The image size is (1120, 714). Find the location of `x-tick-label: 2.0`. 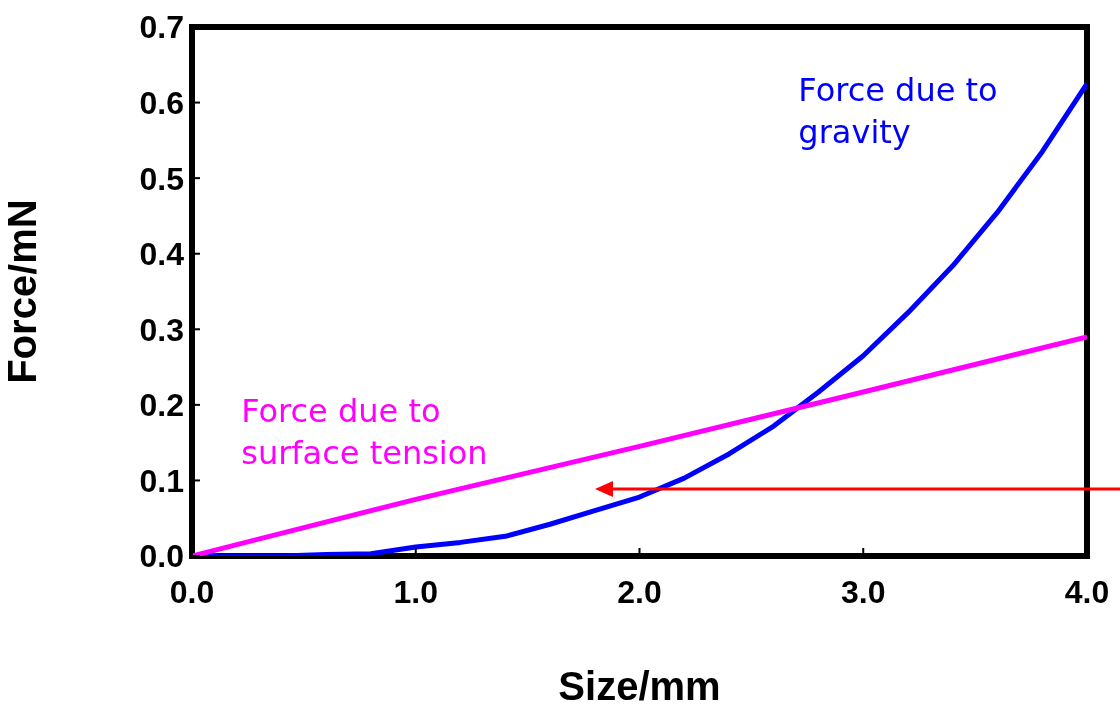

x-tick-label: 2.0 is located at coordinates (639, 591).